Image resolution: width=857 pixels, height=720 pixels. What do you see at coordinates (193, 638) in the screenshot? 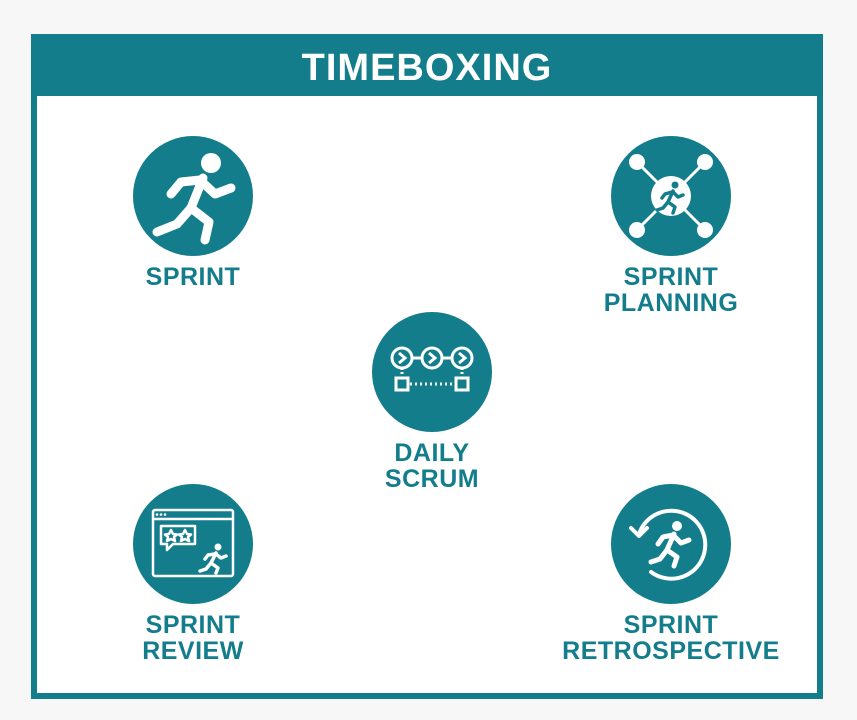
I see `node-label-sprint-review: SPRINT REVIEW` at bounding box center [193, 638].